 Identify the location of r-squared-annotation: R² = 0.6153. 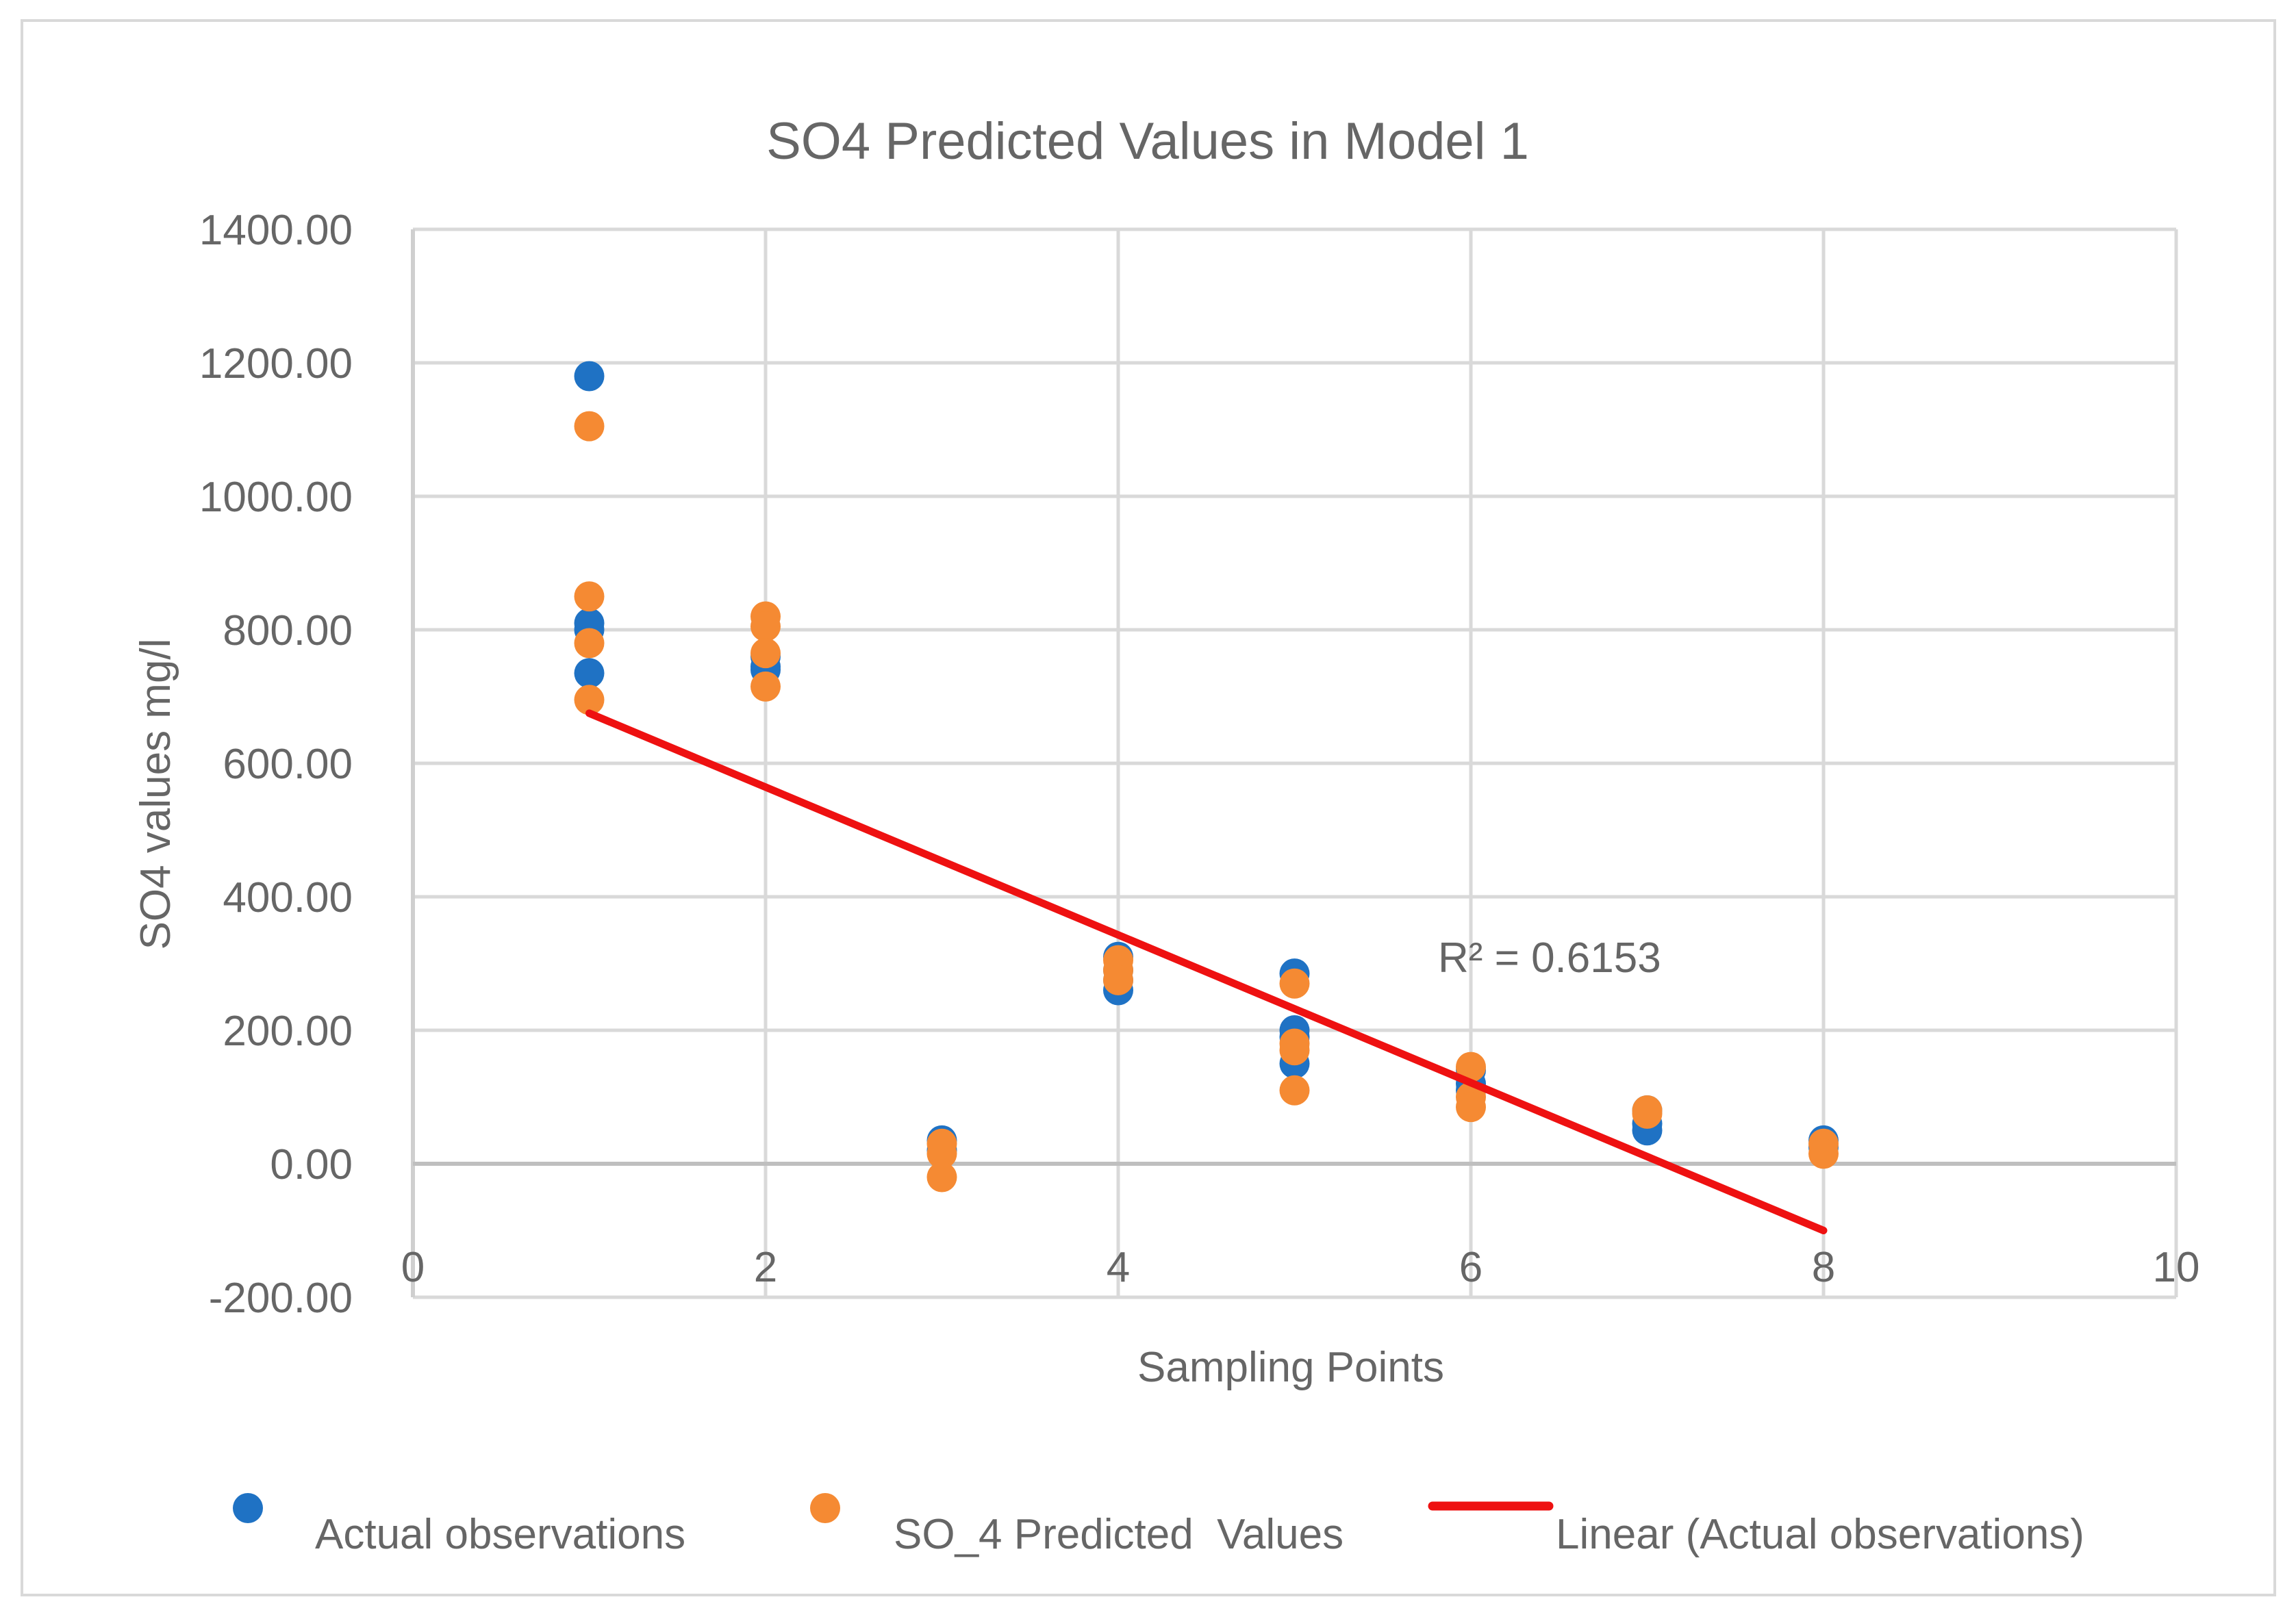
(1549, 958).